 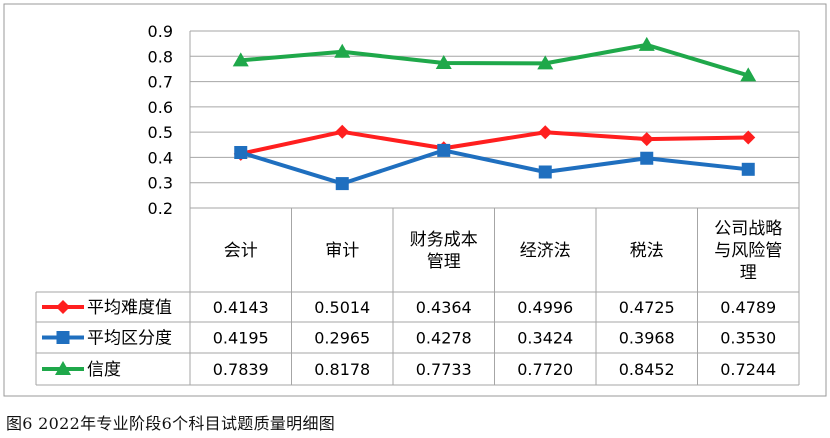 I want to click on x-category-label: 财务成本, so click(x=444, y=240).